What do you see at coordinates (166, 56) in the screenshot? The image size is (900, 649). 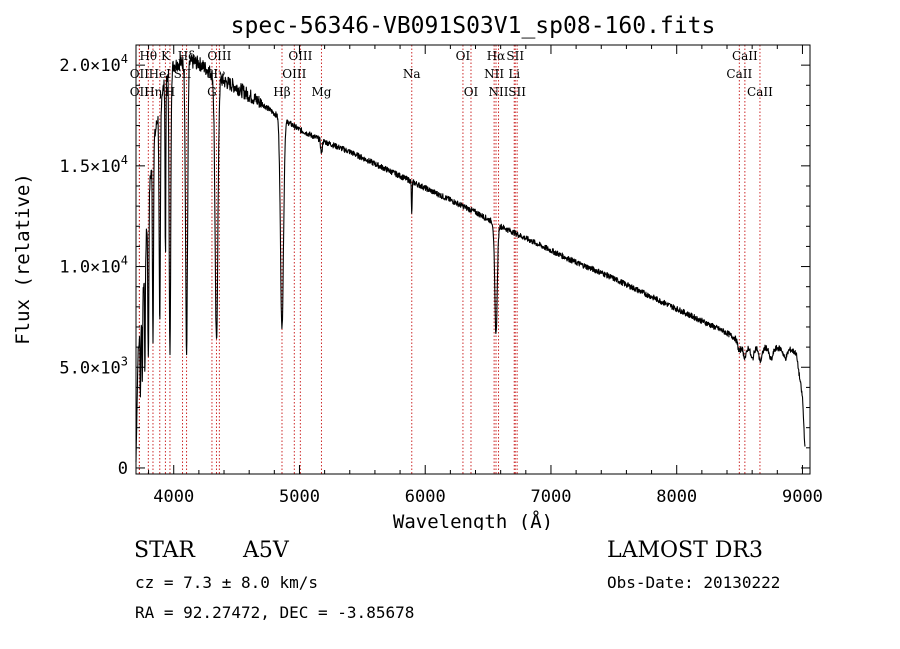 I see `line-marker-label: K` at bounding box center [166, 56].